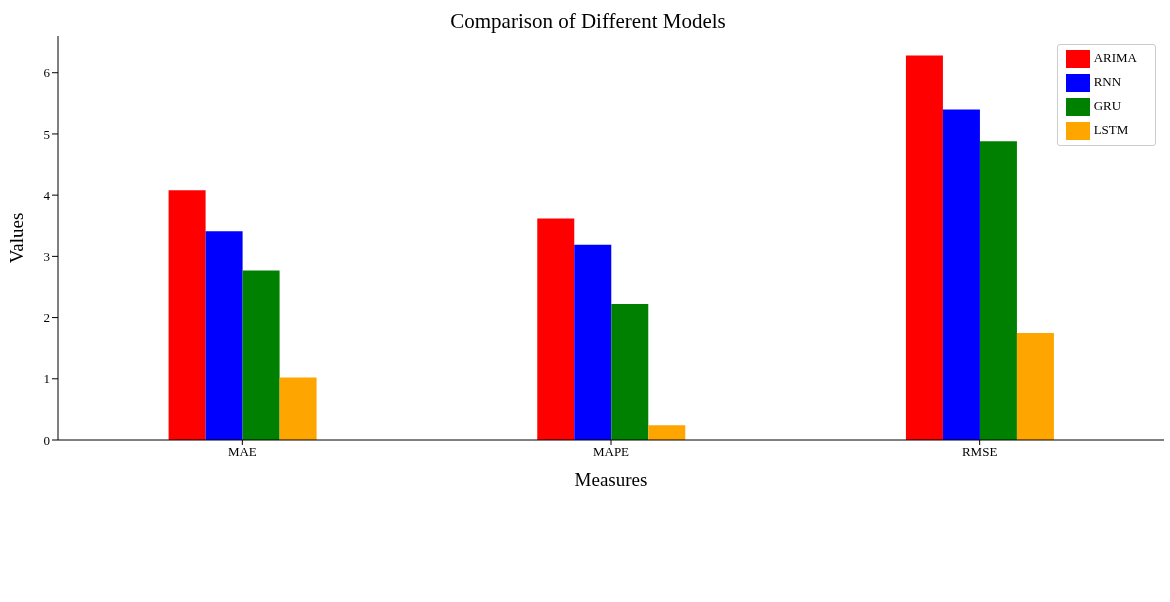 The image size is (1170, 602). Describe the element at coordinates (46, 318) in the screenshot. I see `y-tick-label: 2` at that location.